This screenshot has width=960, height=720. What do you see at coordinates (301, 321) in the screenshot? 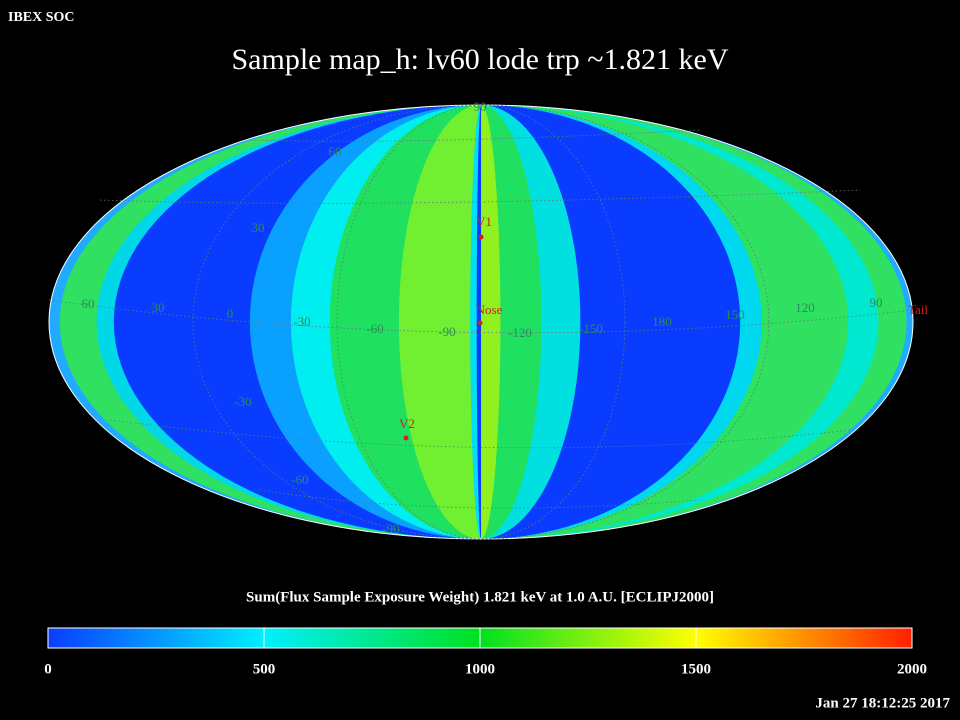
I see `longitude-label: -30` at bounding box center [301, 321].